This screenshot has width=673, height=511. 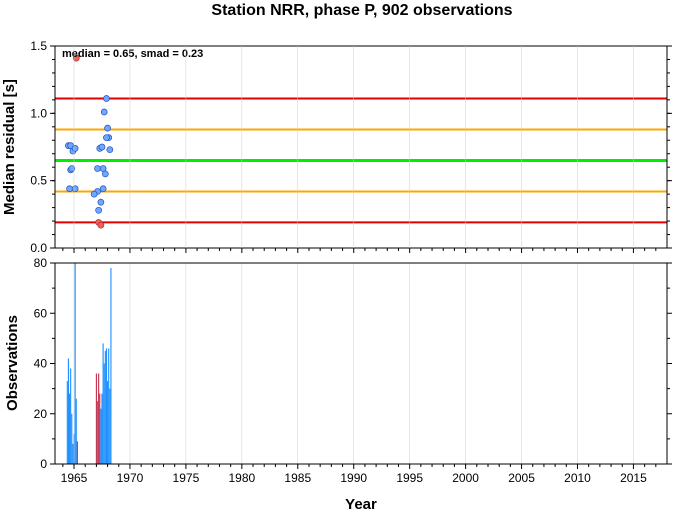 What do you see at coordinates (465, 478) in the screenshot?
I see `year-x-tick-label-7: 2000` at bounding box center [465, 478].